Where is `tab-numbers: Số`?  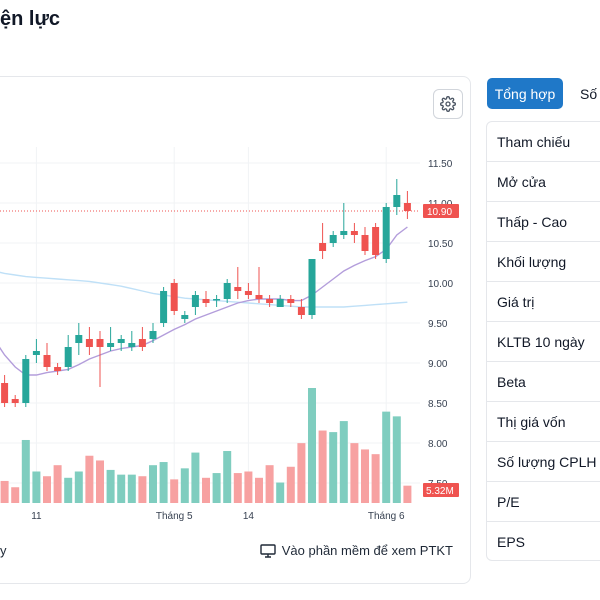 tab-numbers: Số is located at coordinates (589, 93).